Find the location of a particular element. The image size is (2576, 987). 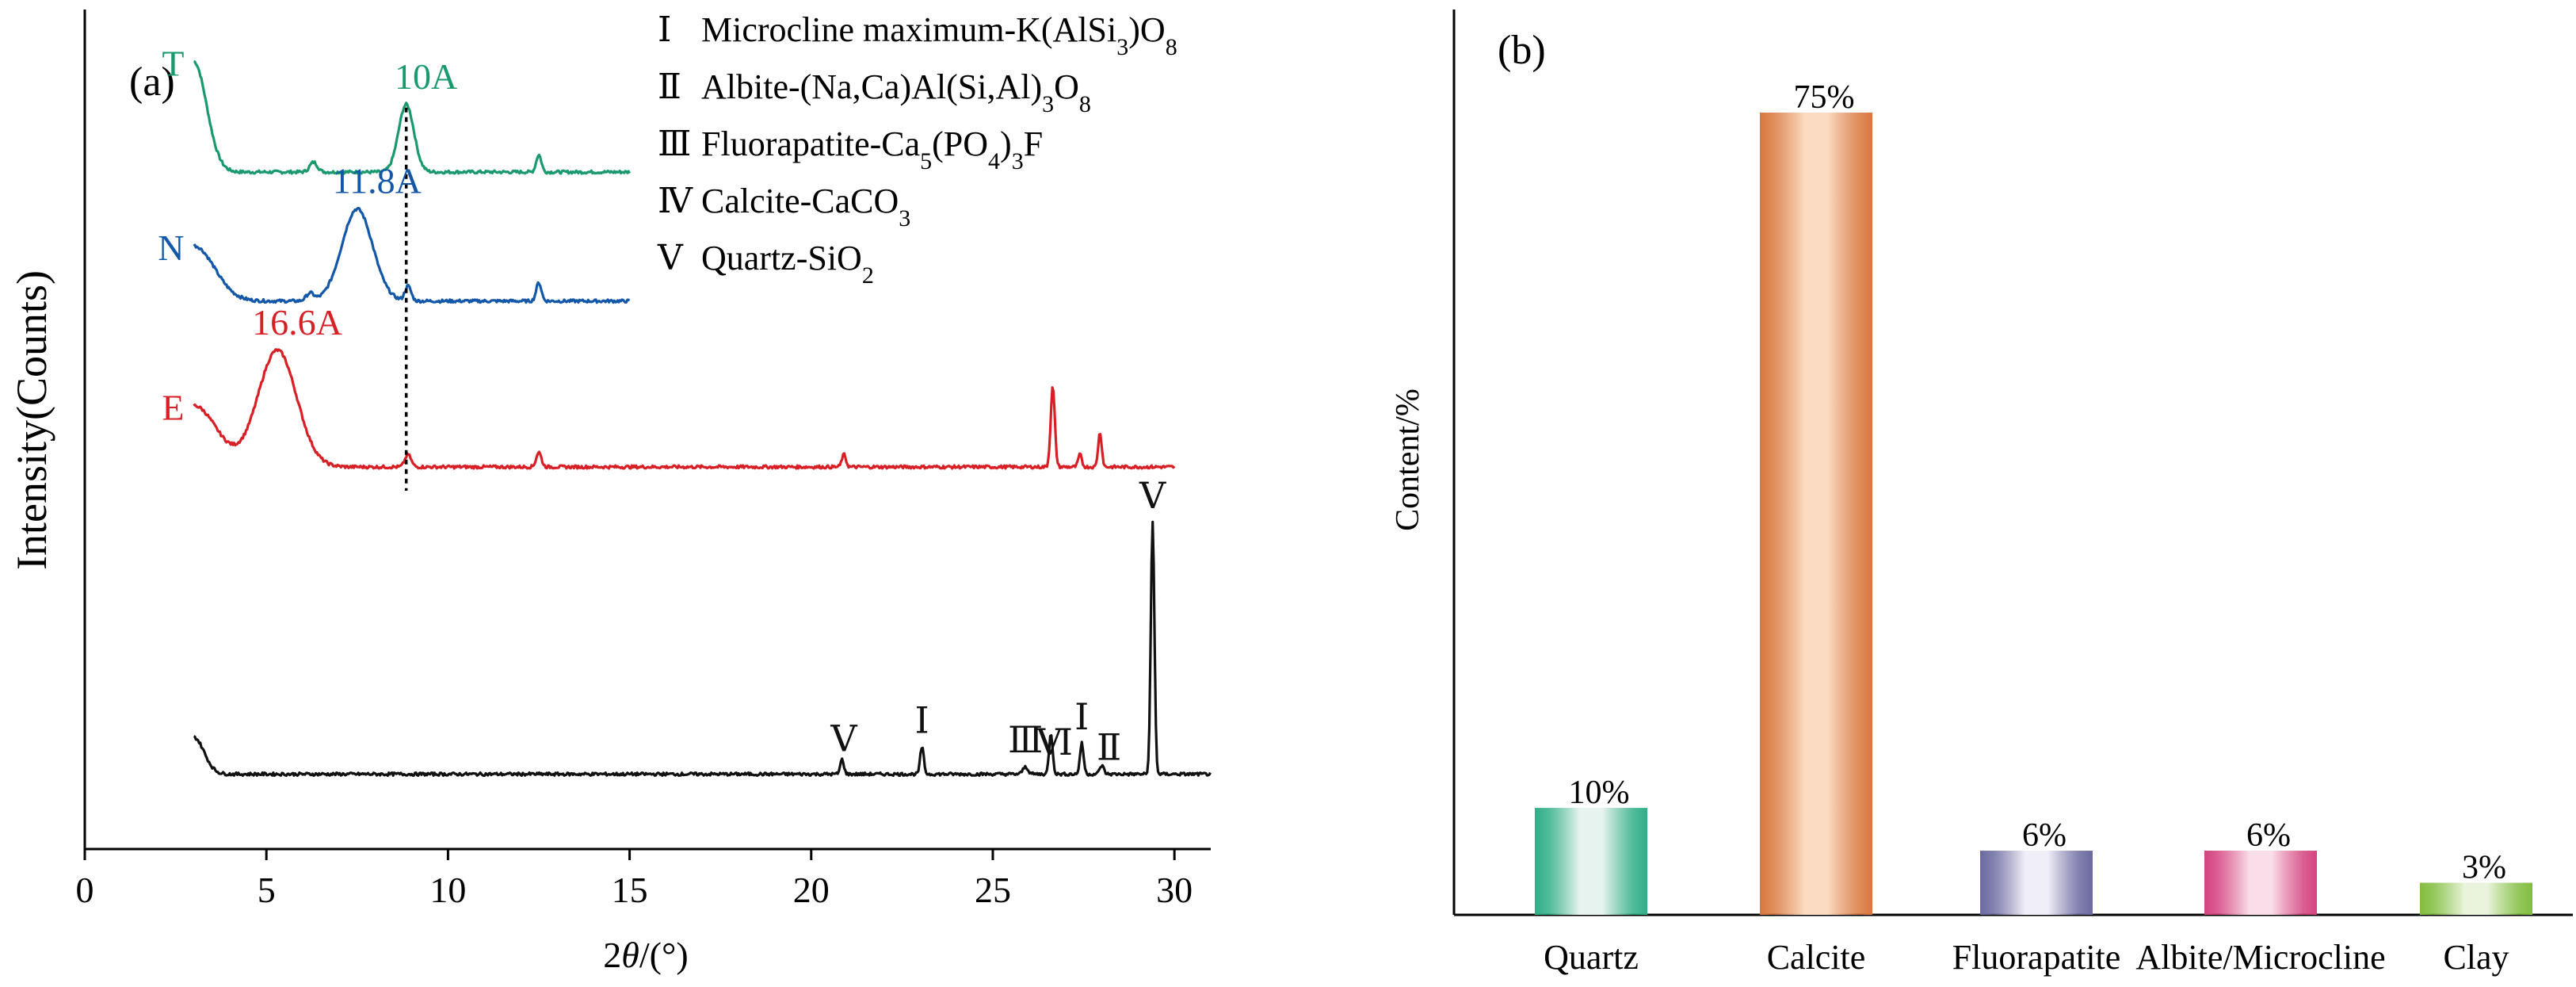

x-tick-label: 20 is located at coordinates (811, 890).